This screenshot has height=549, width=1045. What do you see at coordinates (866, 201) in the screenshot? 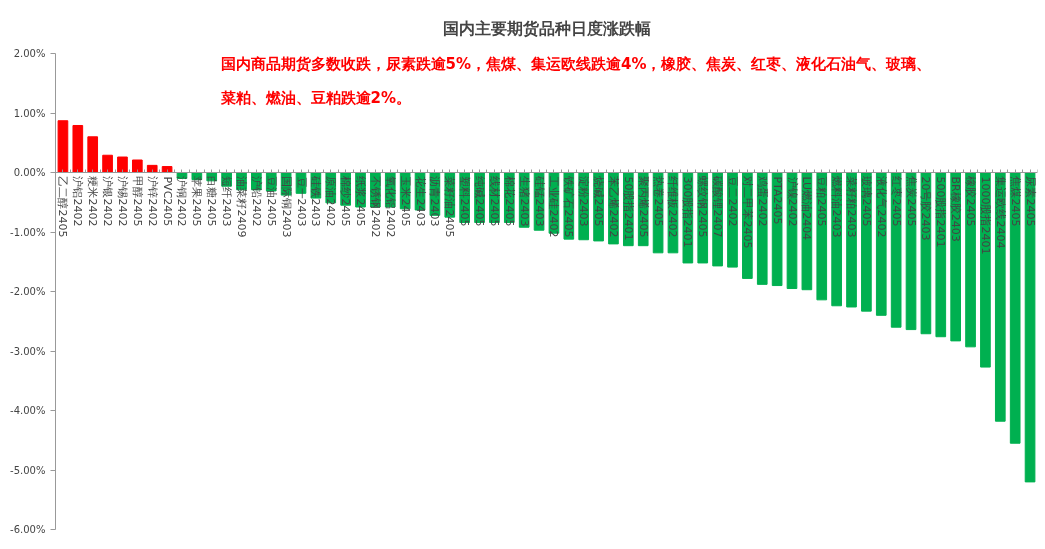
I see `x-tick-label: 玻璃2405` at bounding box center [866, 201].